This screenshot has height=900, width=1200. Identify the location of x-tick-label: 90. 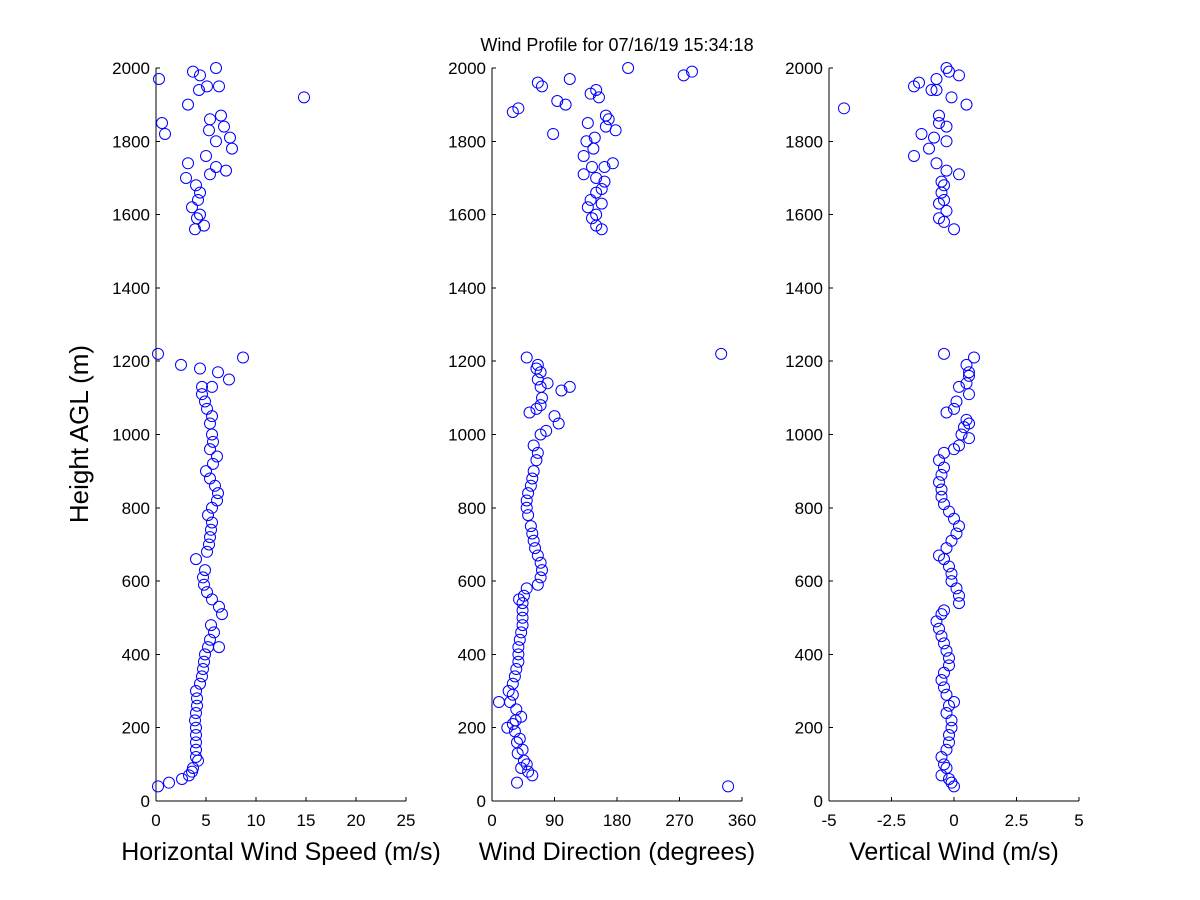
(554, 820).